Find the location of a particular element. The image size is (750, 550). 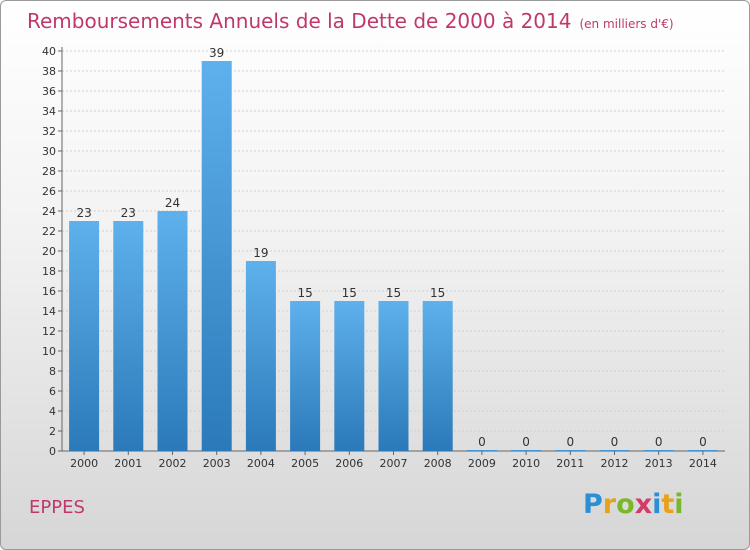

y-tick-label: 28 is located at coordinates (49, 171).